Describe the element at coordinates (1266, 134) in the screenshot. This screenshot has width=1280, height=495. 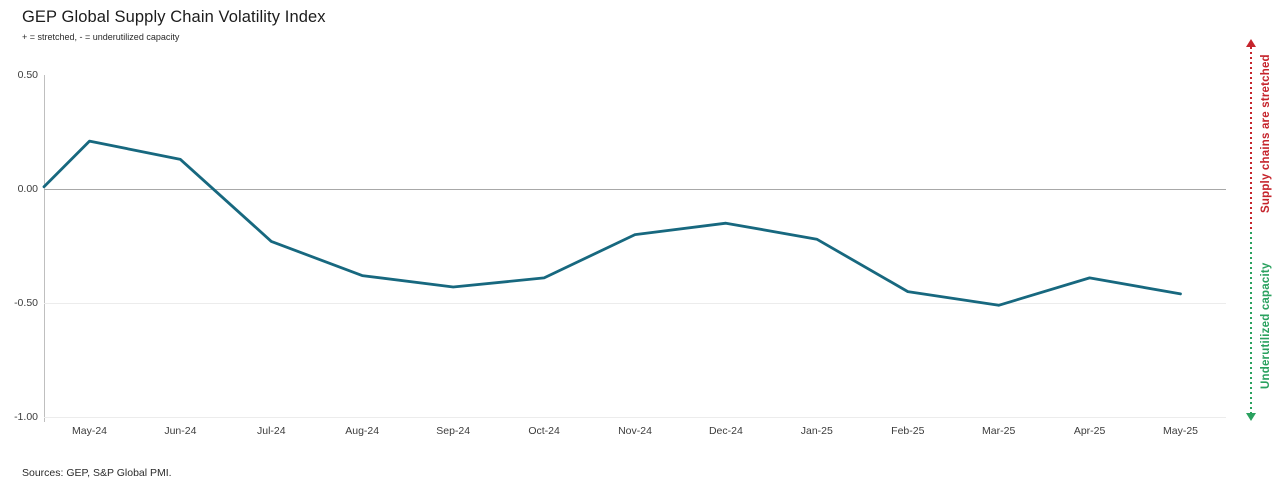
I see `stretched-label: Supply chains are stretched` at that location.